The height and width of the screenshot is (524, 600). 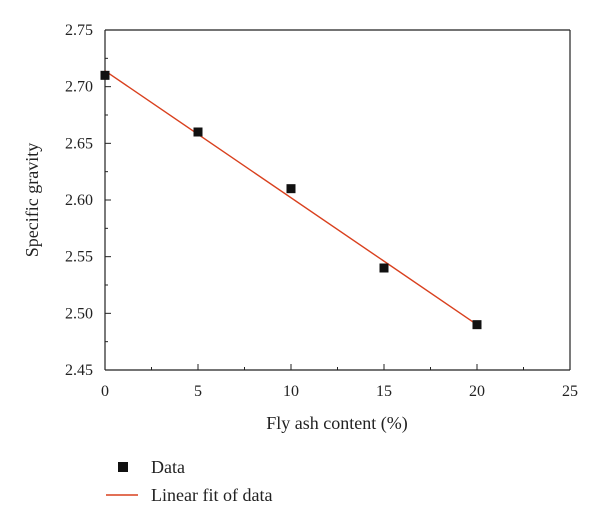 I want to click on y-axis-title: Specific gravity, so click(x=32, y=200).